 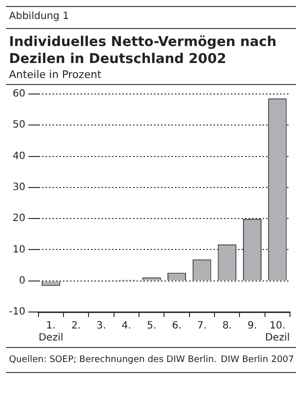 What do you see at coordinates (227, 326) in the screenshot?
I see `x-tick-label: 8.` at bounding box center [227, 326].